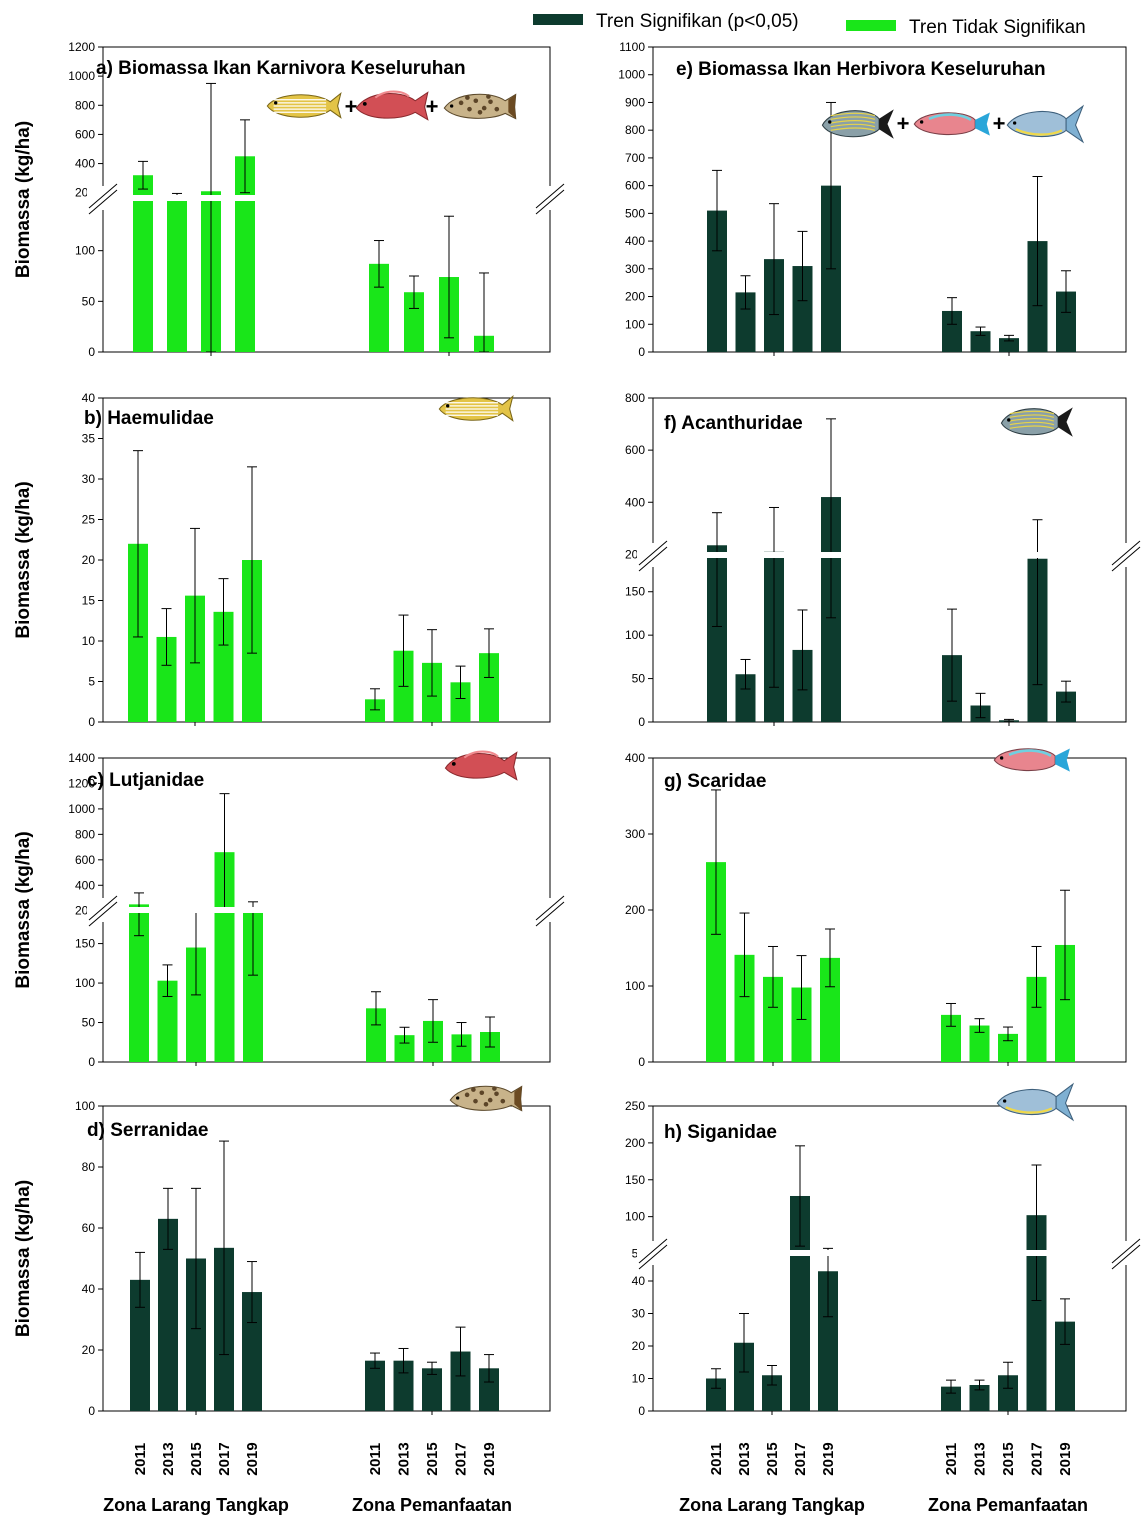 The width and height of the screenshot is (1144, 1517). What do you see at coordinates (1035, 1102) in the screenshot?
I see `siganidae-fish-icon` at bounding box center [1035, 1102].